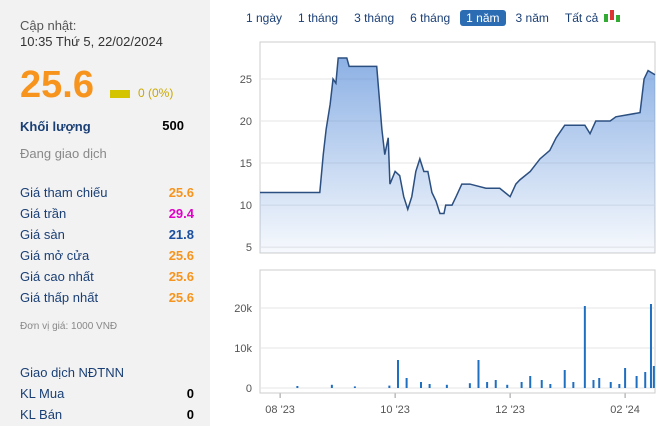 The height and width of the screenshot is (426, 661). What do you see at coordinates (69, 326) in the screenshot?
I see `unit: Đơn vị giá: 1000 VNĐ` at bounding box center [69, 326].